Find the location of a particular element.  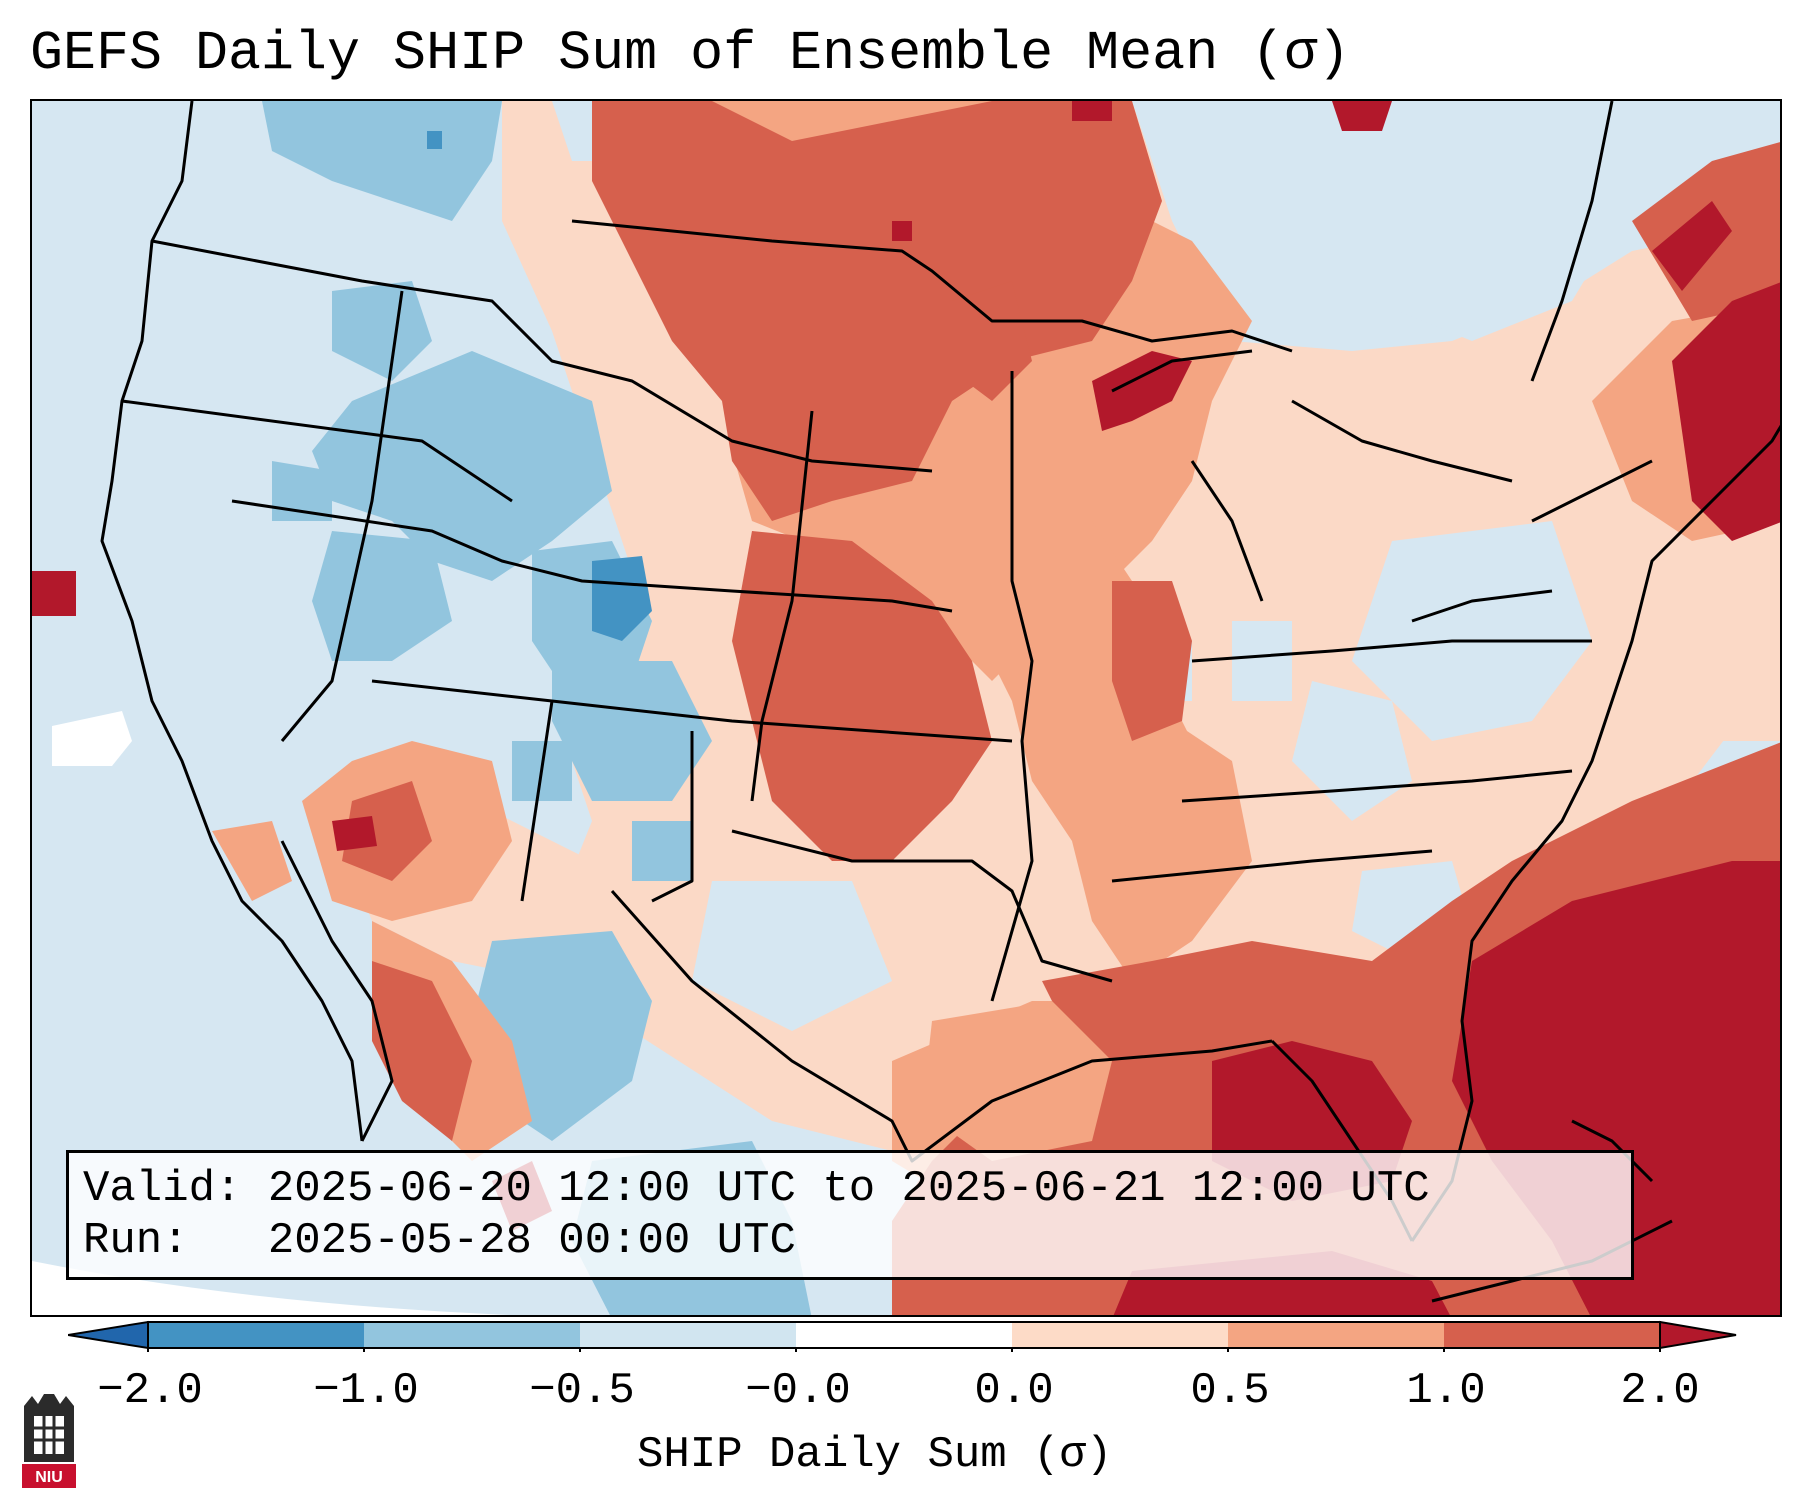

colorbar-tick-label: −1.0 is located at coordinates (366, 1391).